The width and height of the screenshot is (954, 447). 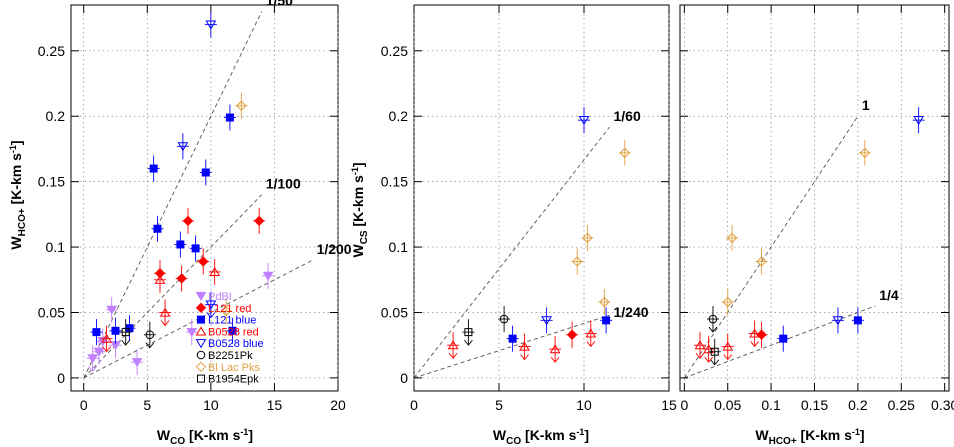 I want to click on y-axis-label-middle-w: W, so click(x=358, y=251).